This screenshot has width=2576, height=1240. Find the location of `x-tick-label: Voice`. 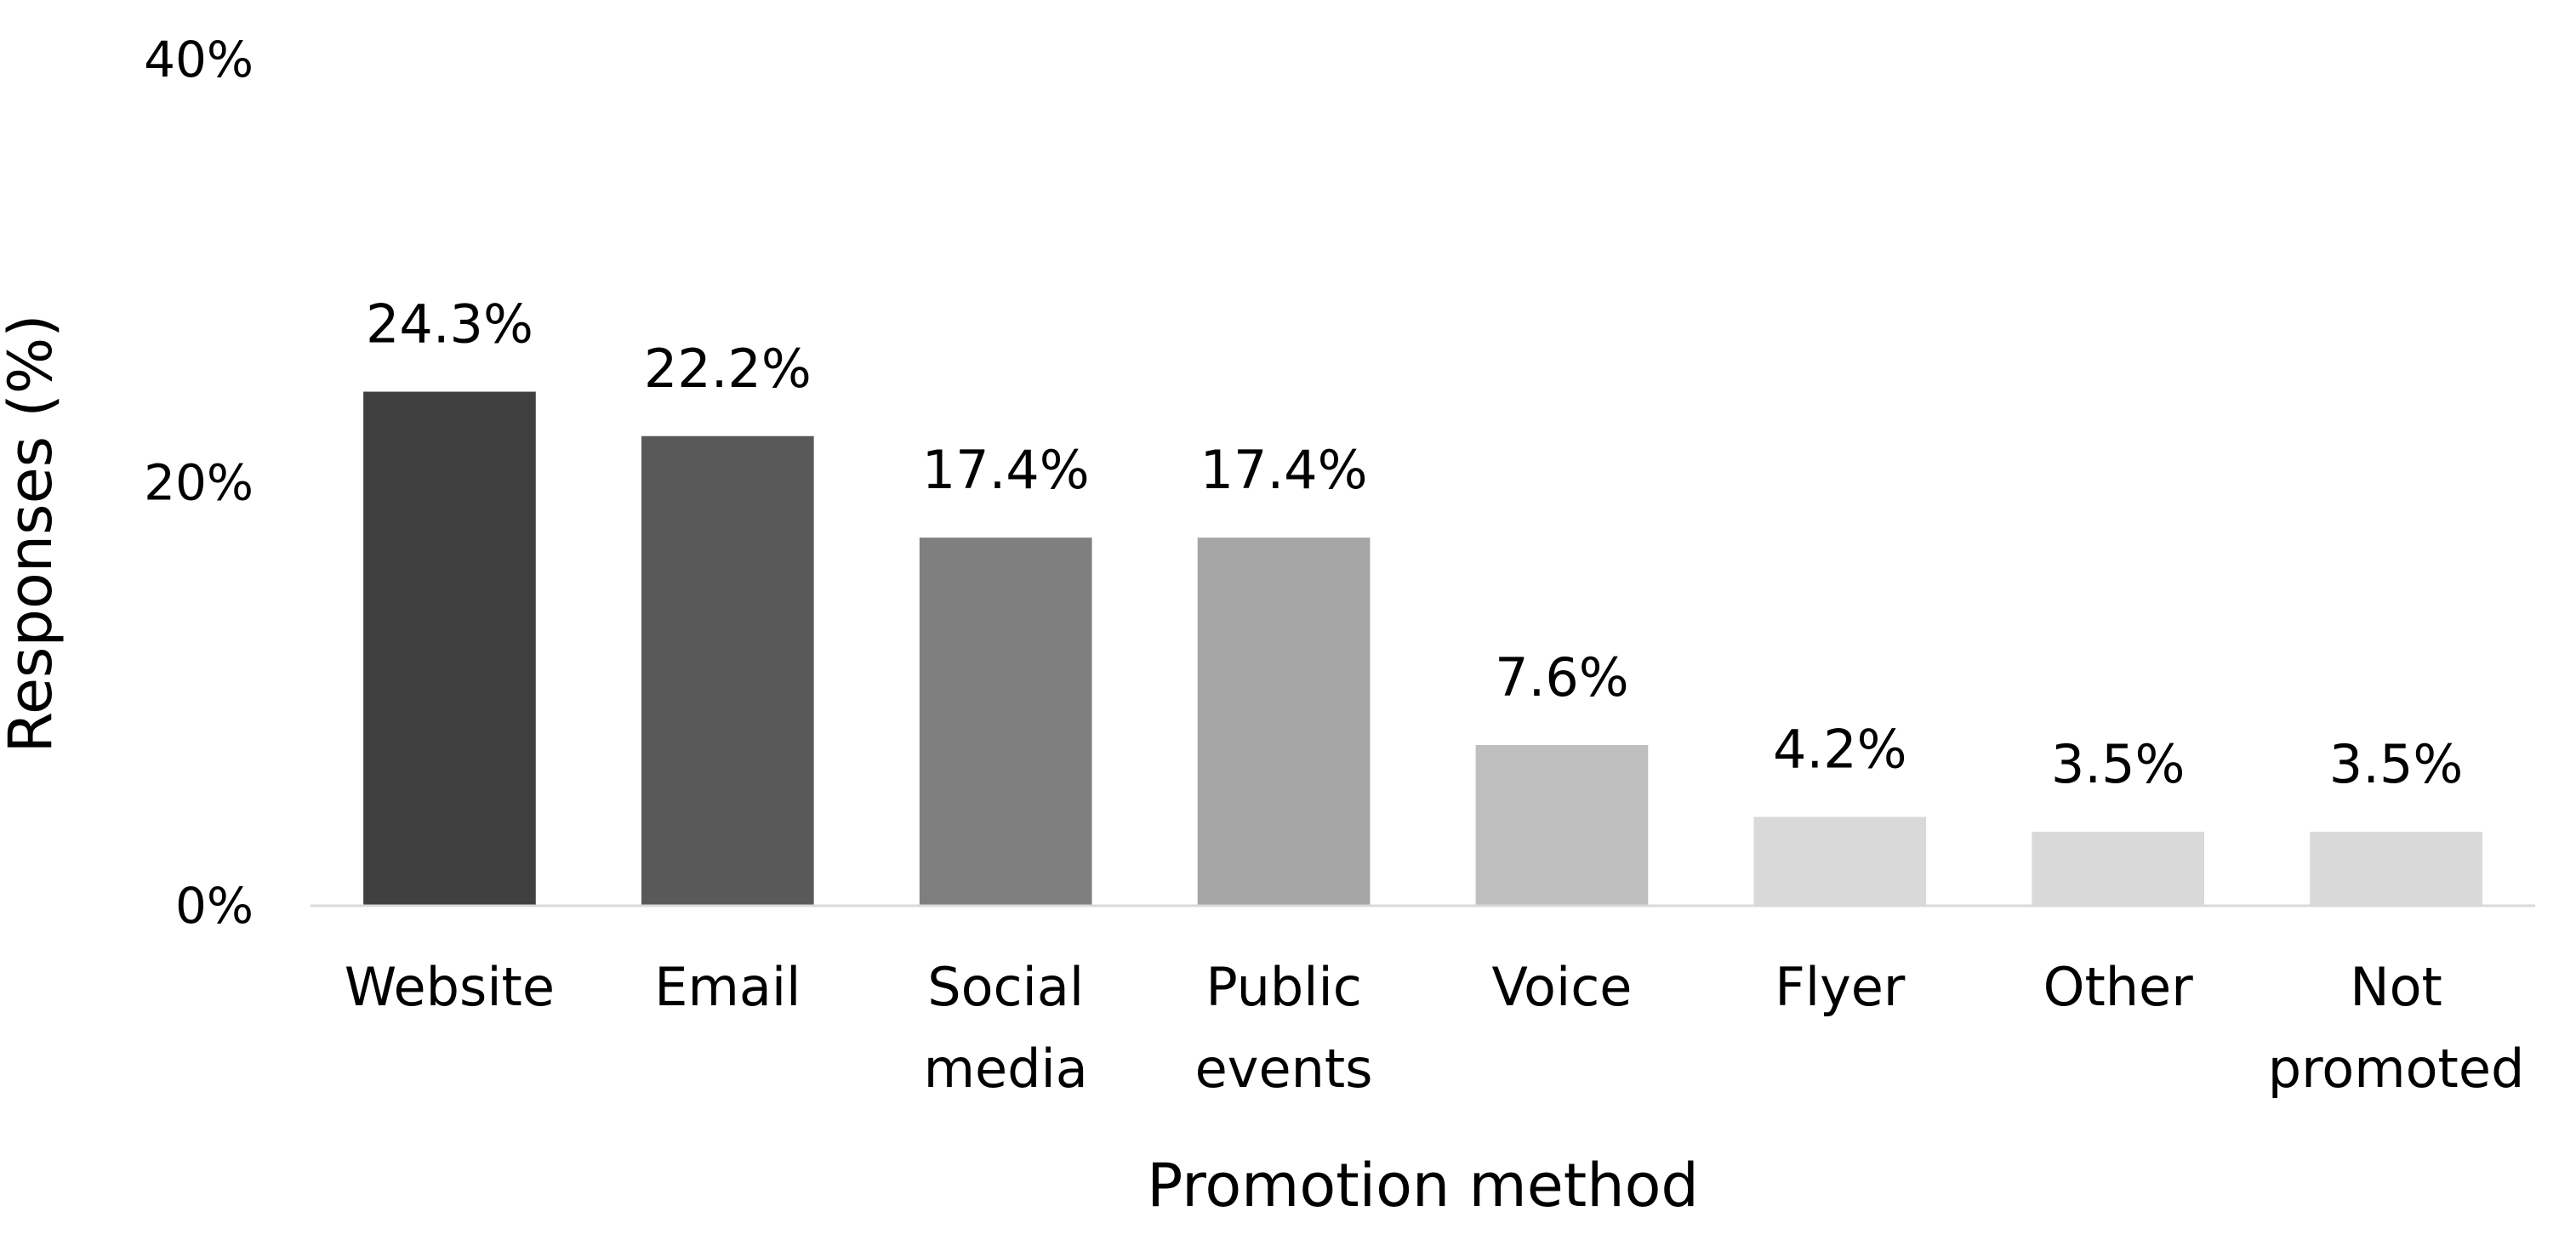

x-tick-label: Voice is located at coordinates (1561, 987).